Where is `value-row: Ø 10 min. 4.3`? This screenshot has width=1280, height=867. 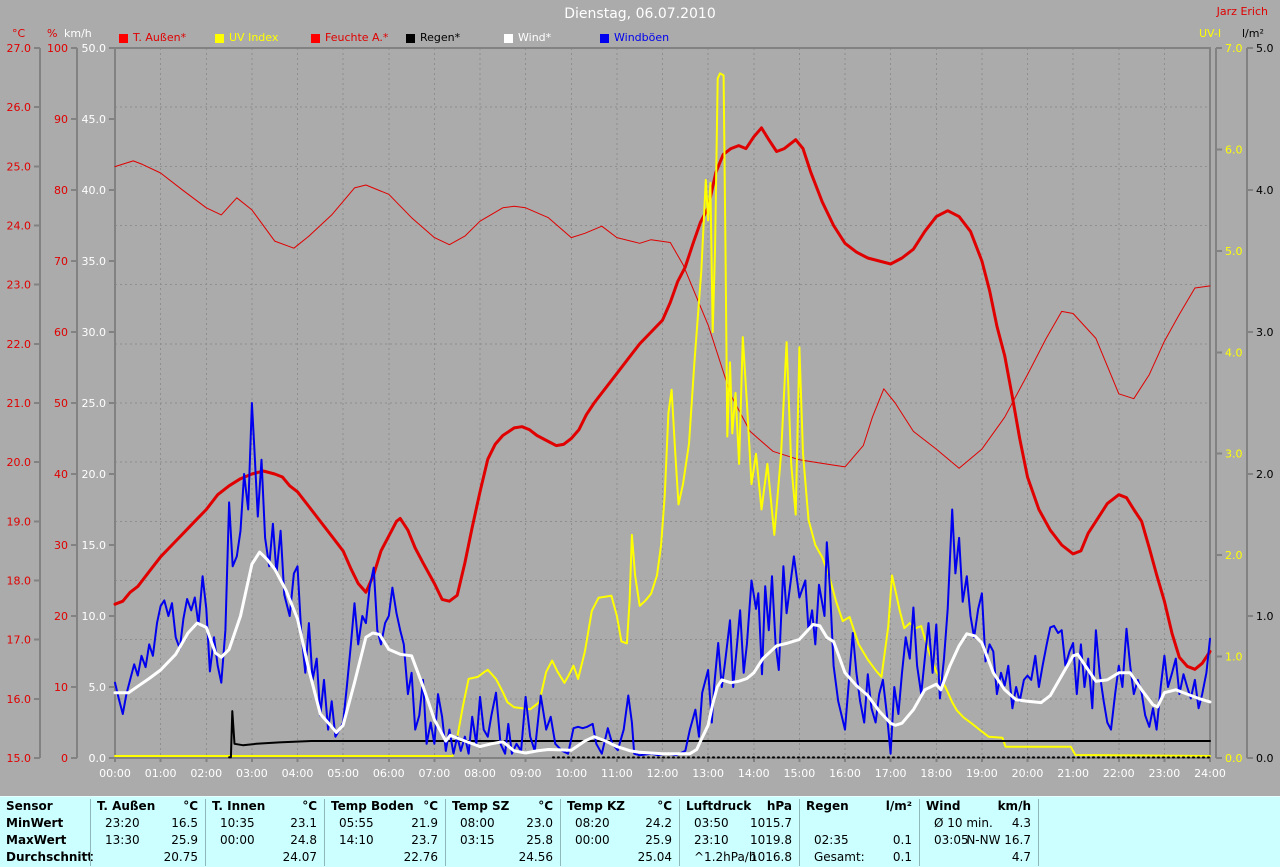
value-row: Ø 10 min. 4.3 is located at coordinates (978, 824).